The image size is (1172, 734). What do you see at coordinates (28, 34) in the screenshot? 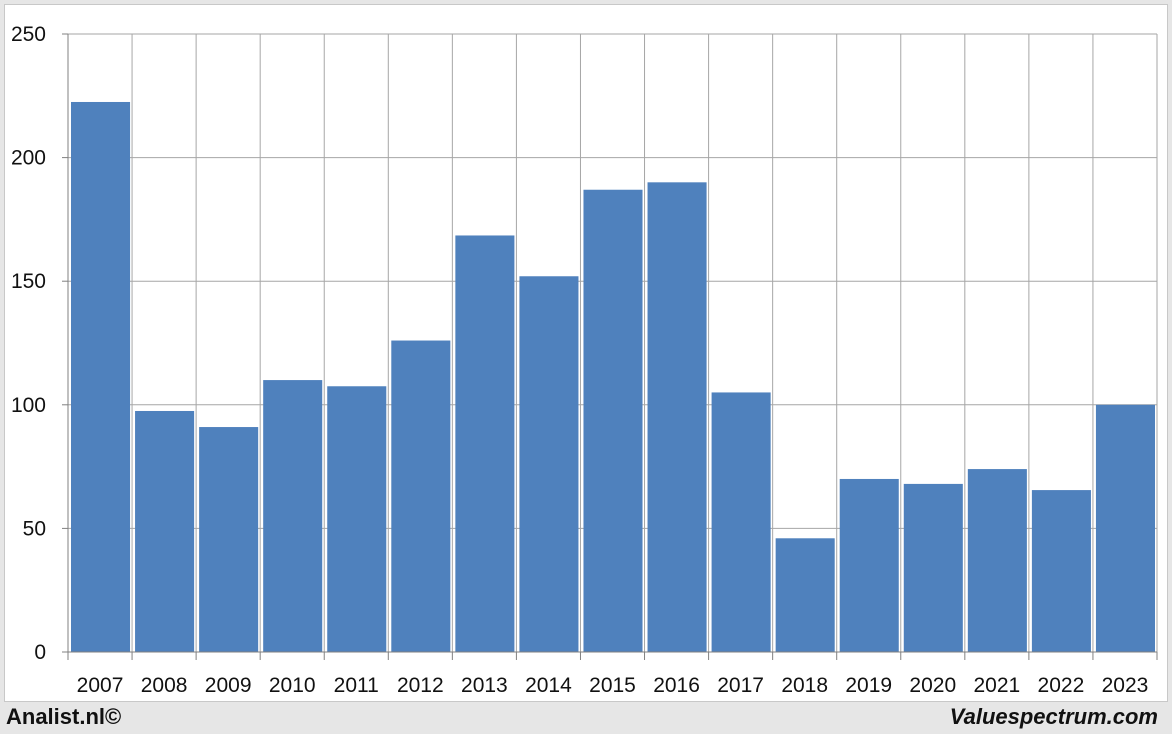
I see `y-tick-label: 250` at bounding box center [28, 34].